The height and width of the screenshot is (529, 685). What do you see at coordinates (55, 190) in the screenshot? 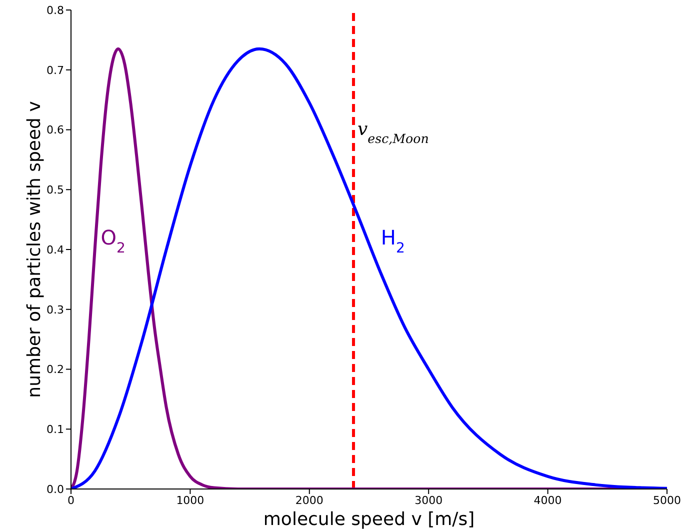
I see `y-tick-label: 0.5` at bounding box center [55, 190].